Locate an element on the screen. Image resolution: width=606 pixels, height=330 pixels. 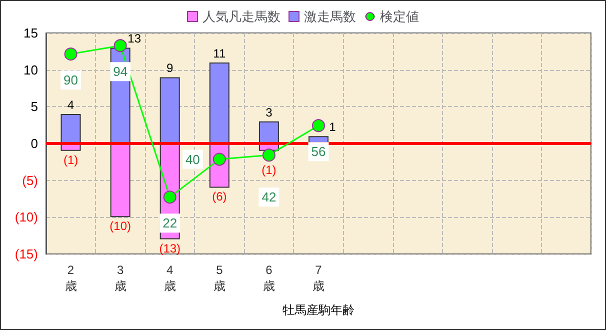
data-label: 4 is located at coordinates (70, 105).